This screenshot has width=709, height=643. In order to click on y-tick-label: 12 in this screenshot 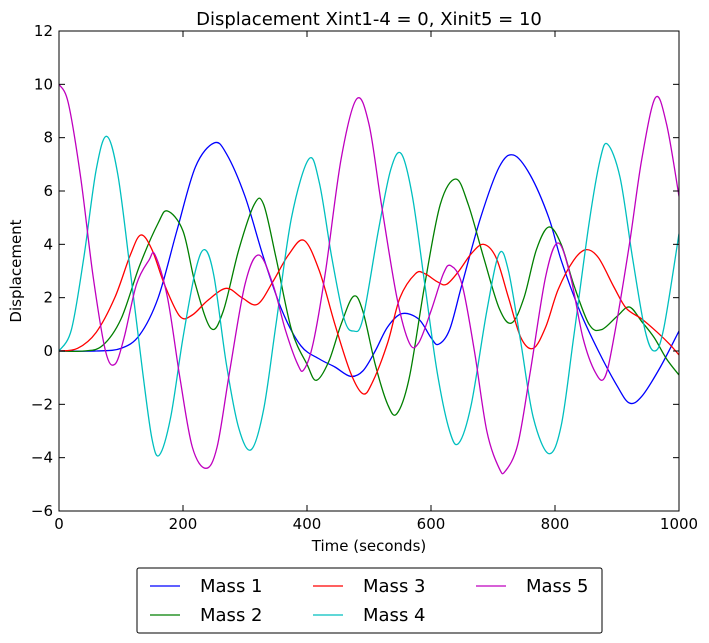, I will do `click(43, 31)`.